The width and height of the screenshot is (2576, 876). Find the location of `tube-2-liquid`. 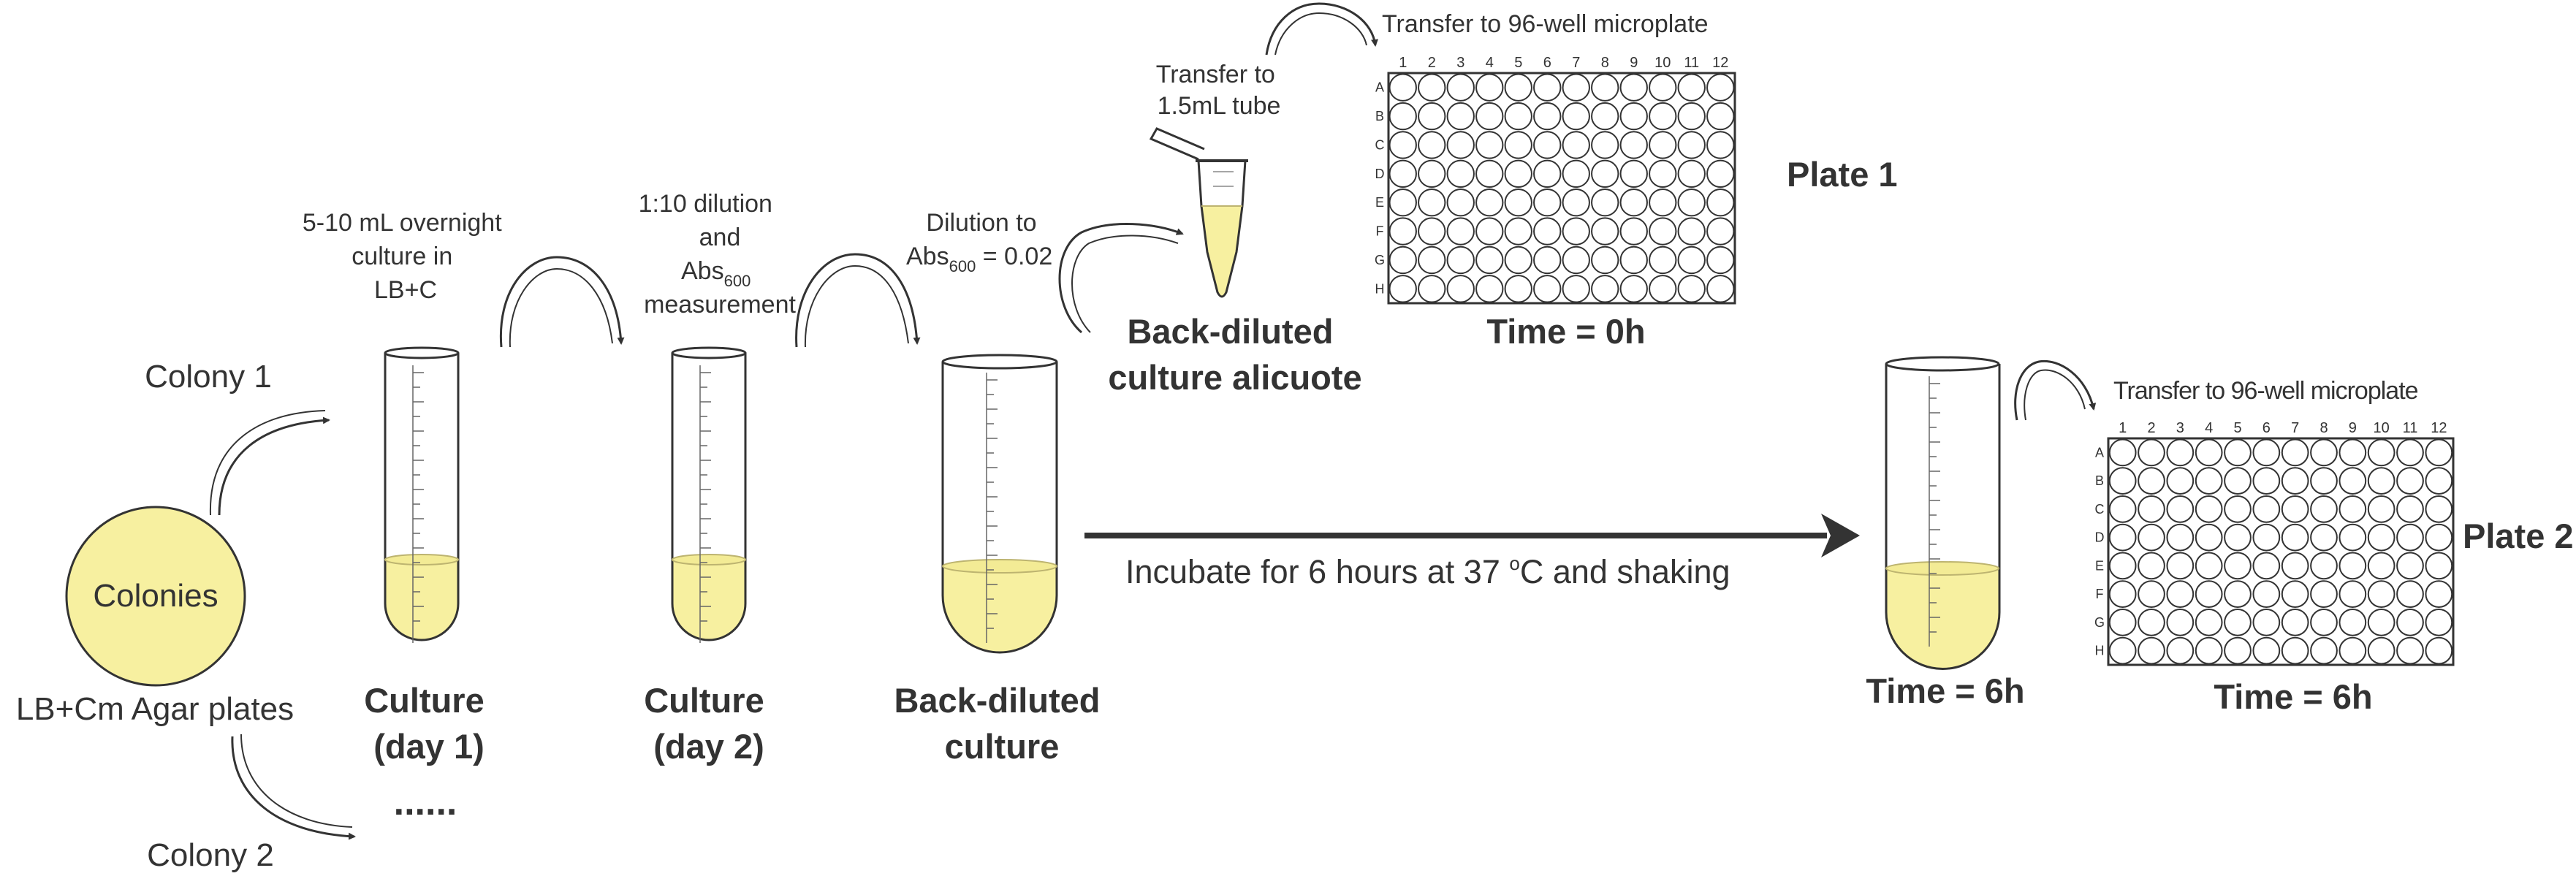

tube-2-liquid is located at coordinates (708, 600).